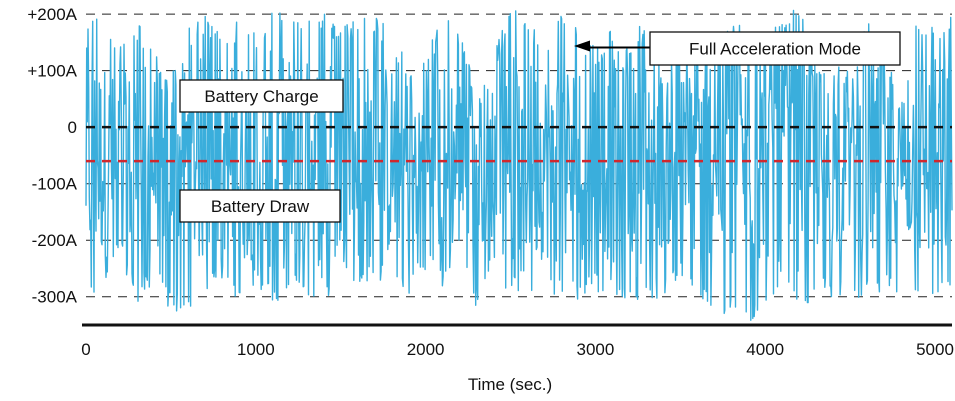 This screenshot has height=401, width=955. I want to click on callout-battery-draw: Battery Draw, so click(260, 206).